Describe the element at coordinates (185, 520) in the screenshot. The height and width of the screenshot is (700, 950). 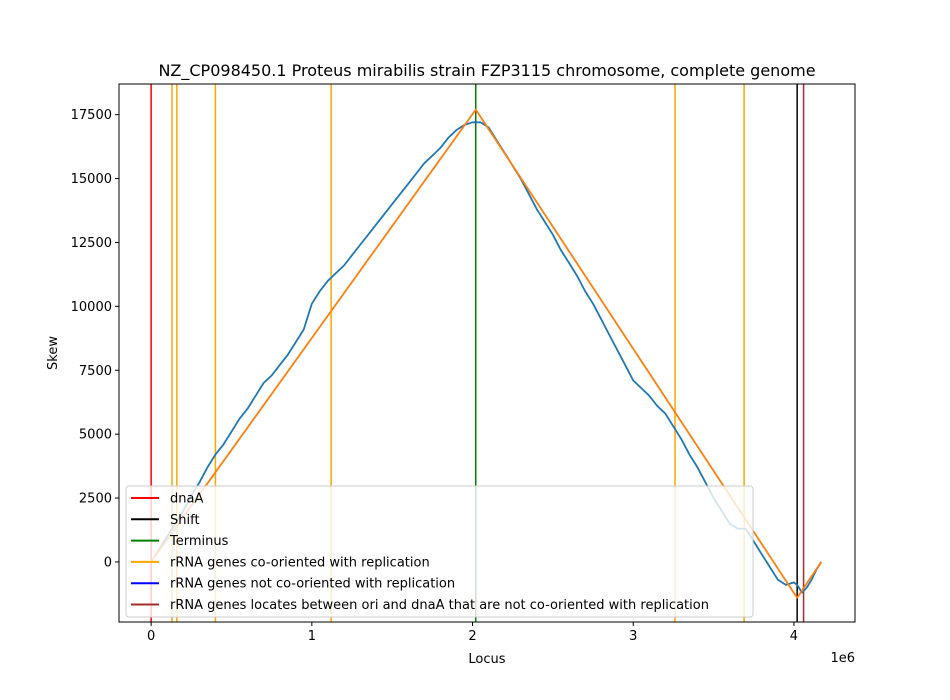
I see `legend-label-1: Shift` at that location.